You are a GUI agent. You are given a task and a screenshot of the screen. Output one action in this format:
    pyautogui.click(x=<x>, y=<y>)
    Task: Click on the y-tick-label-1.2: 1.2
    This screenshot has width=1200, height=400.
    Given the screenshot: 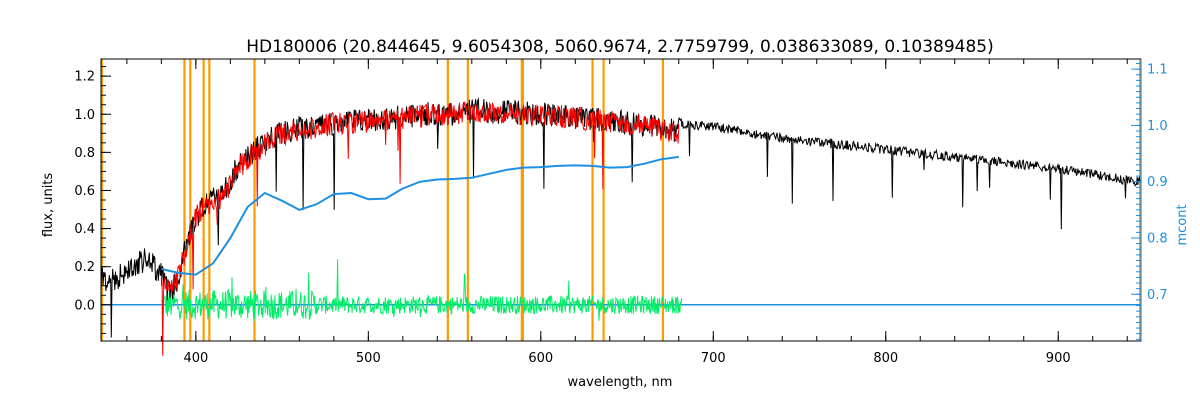 What is the action you would take?
    pyautogui.click(x=84, y=77)
    